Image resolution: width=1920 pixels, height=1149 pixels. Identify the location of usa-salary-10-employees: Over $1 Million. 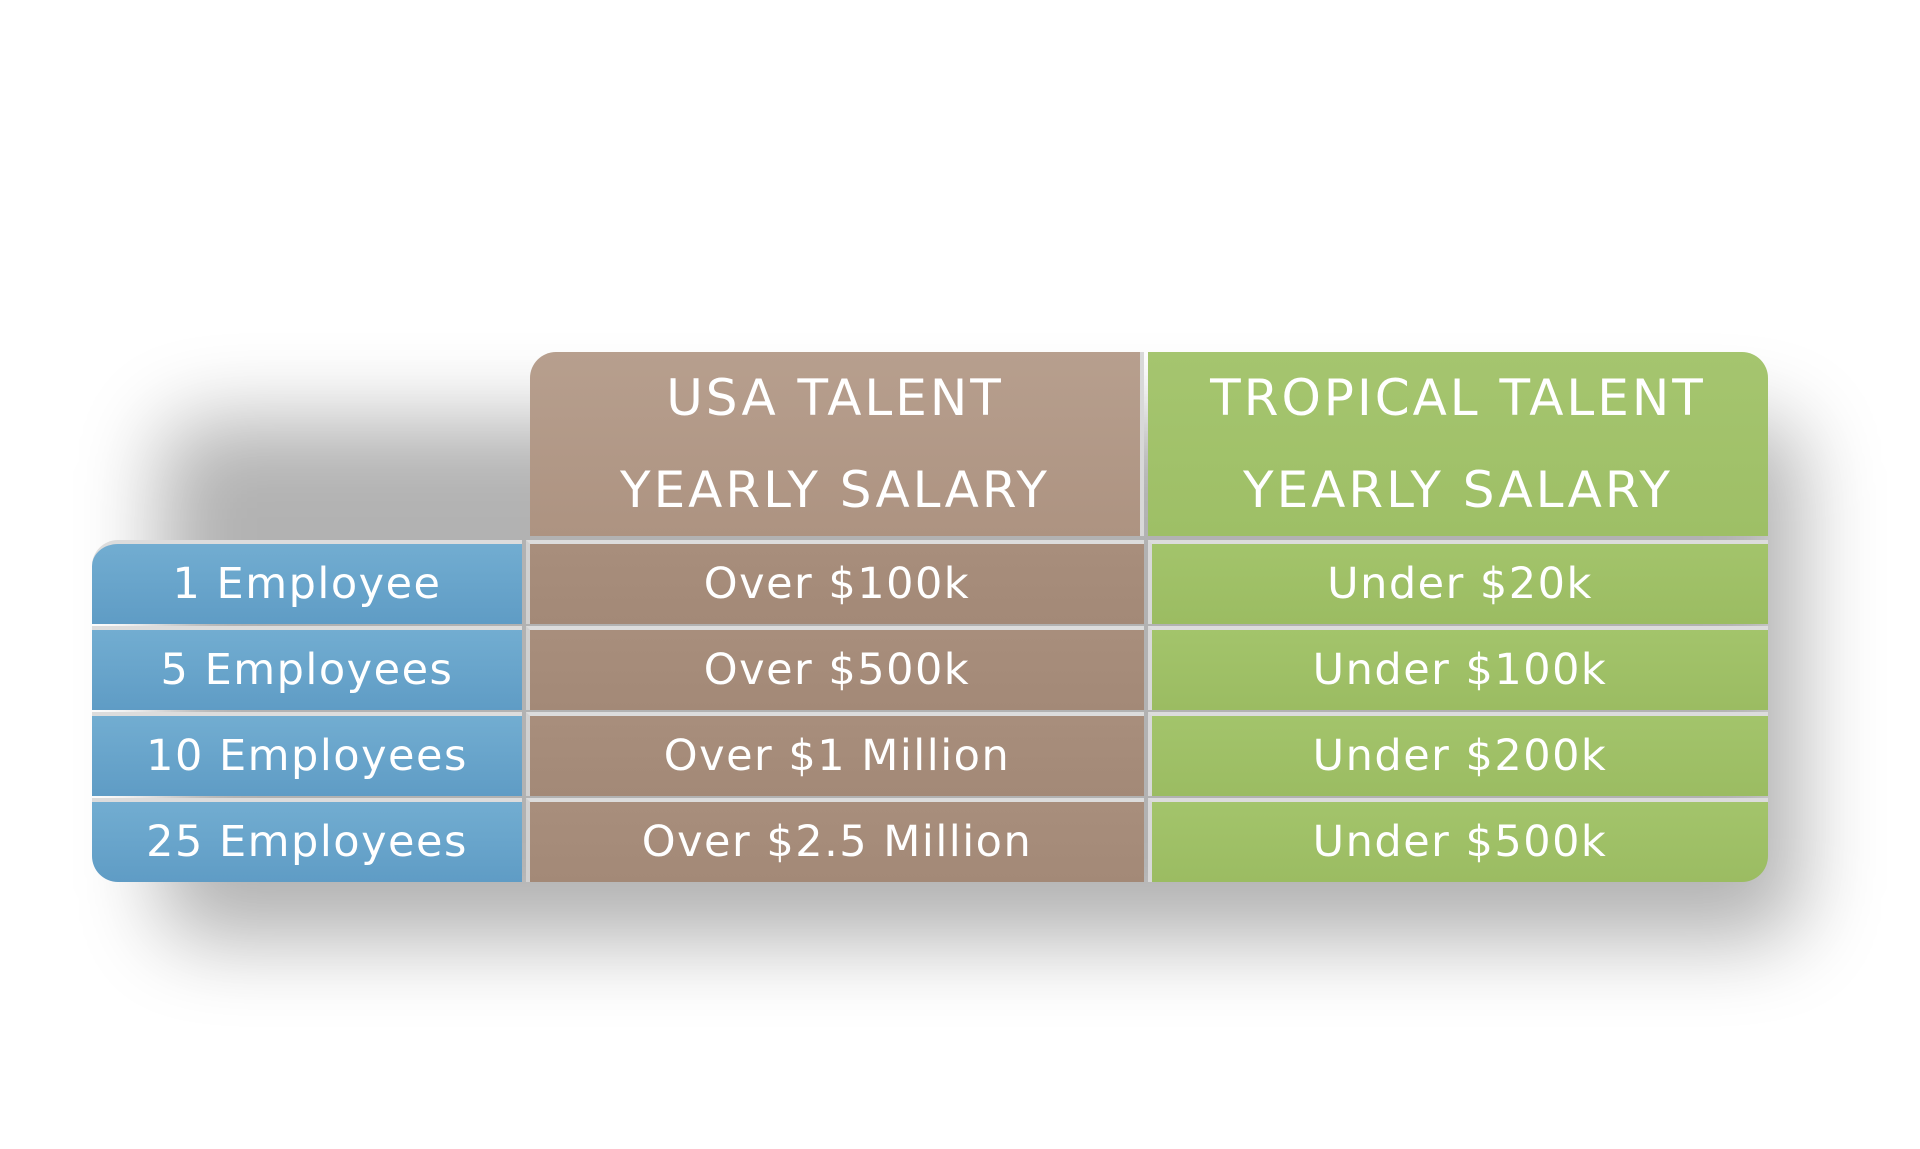
(835, 754).